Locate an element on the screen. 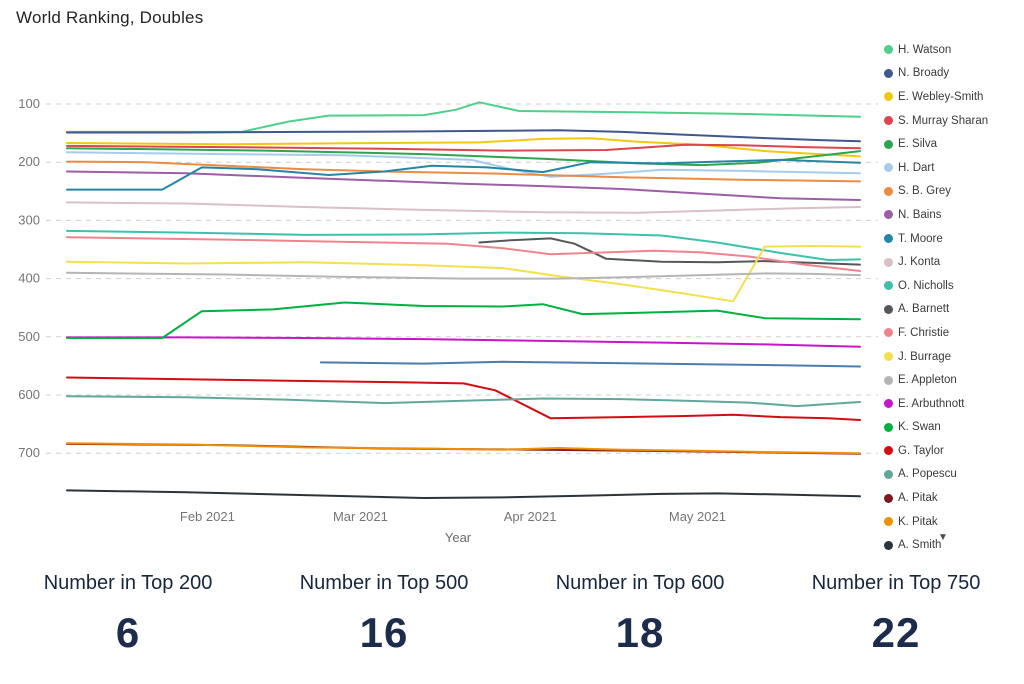 The height and width of the screenshot is (684, 1024). kpi-card-number-in-top-600: Number in Top 600 18 is located at coordinates (640, 622).